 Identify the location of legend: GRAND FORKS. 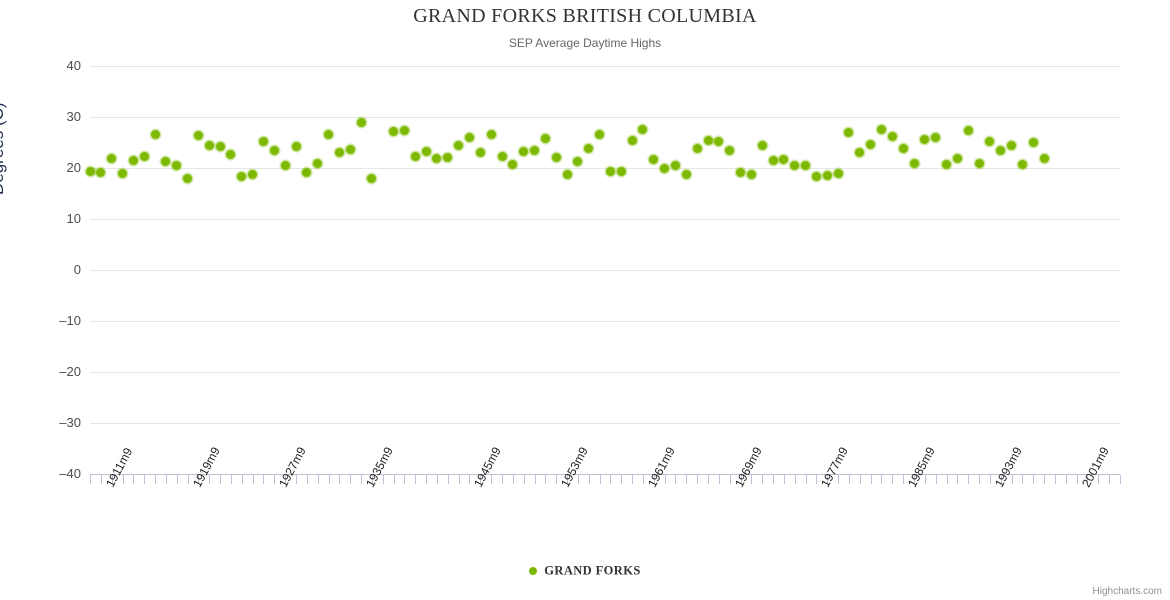
(585, 571).